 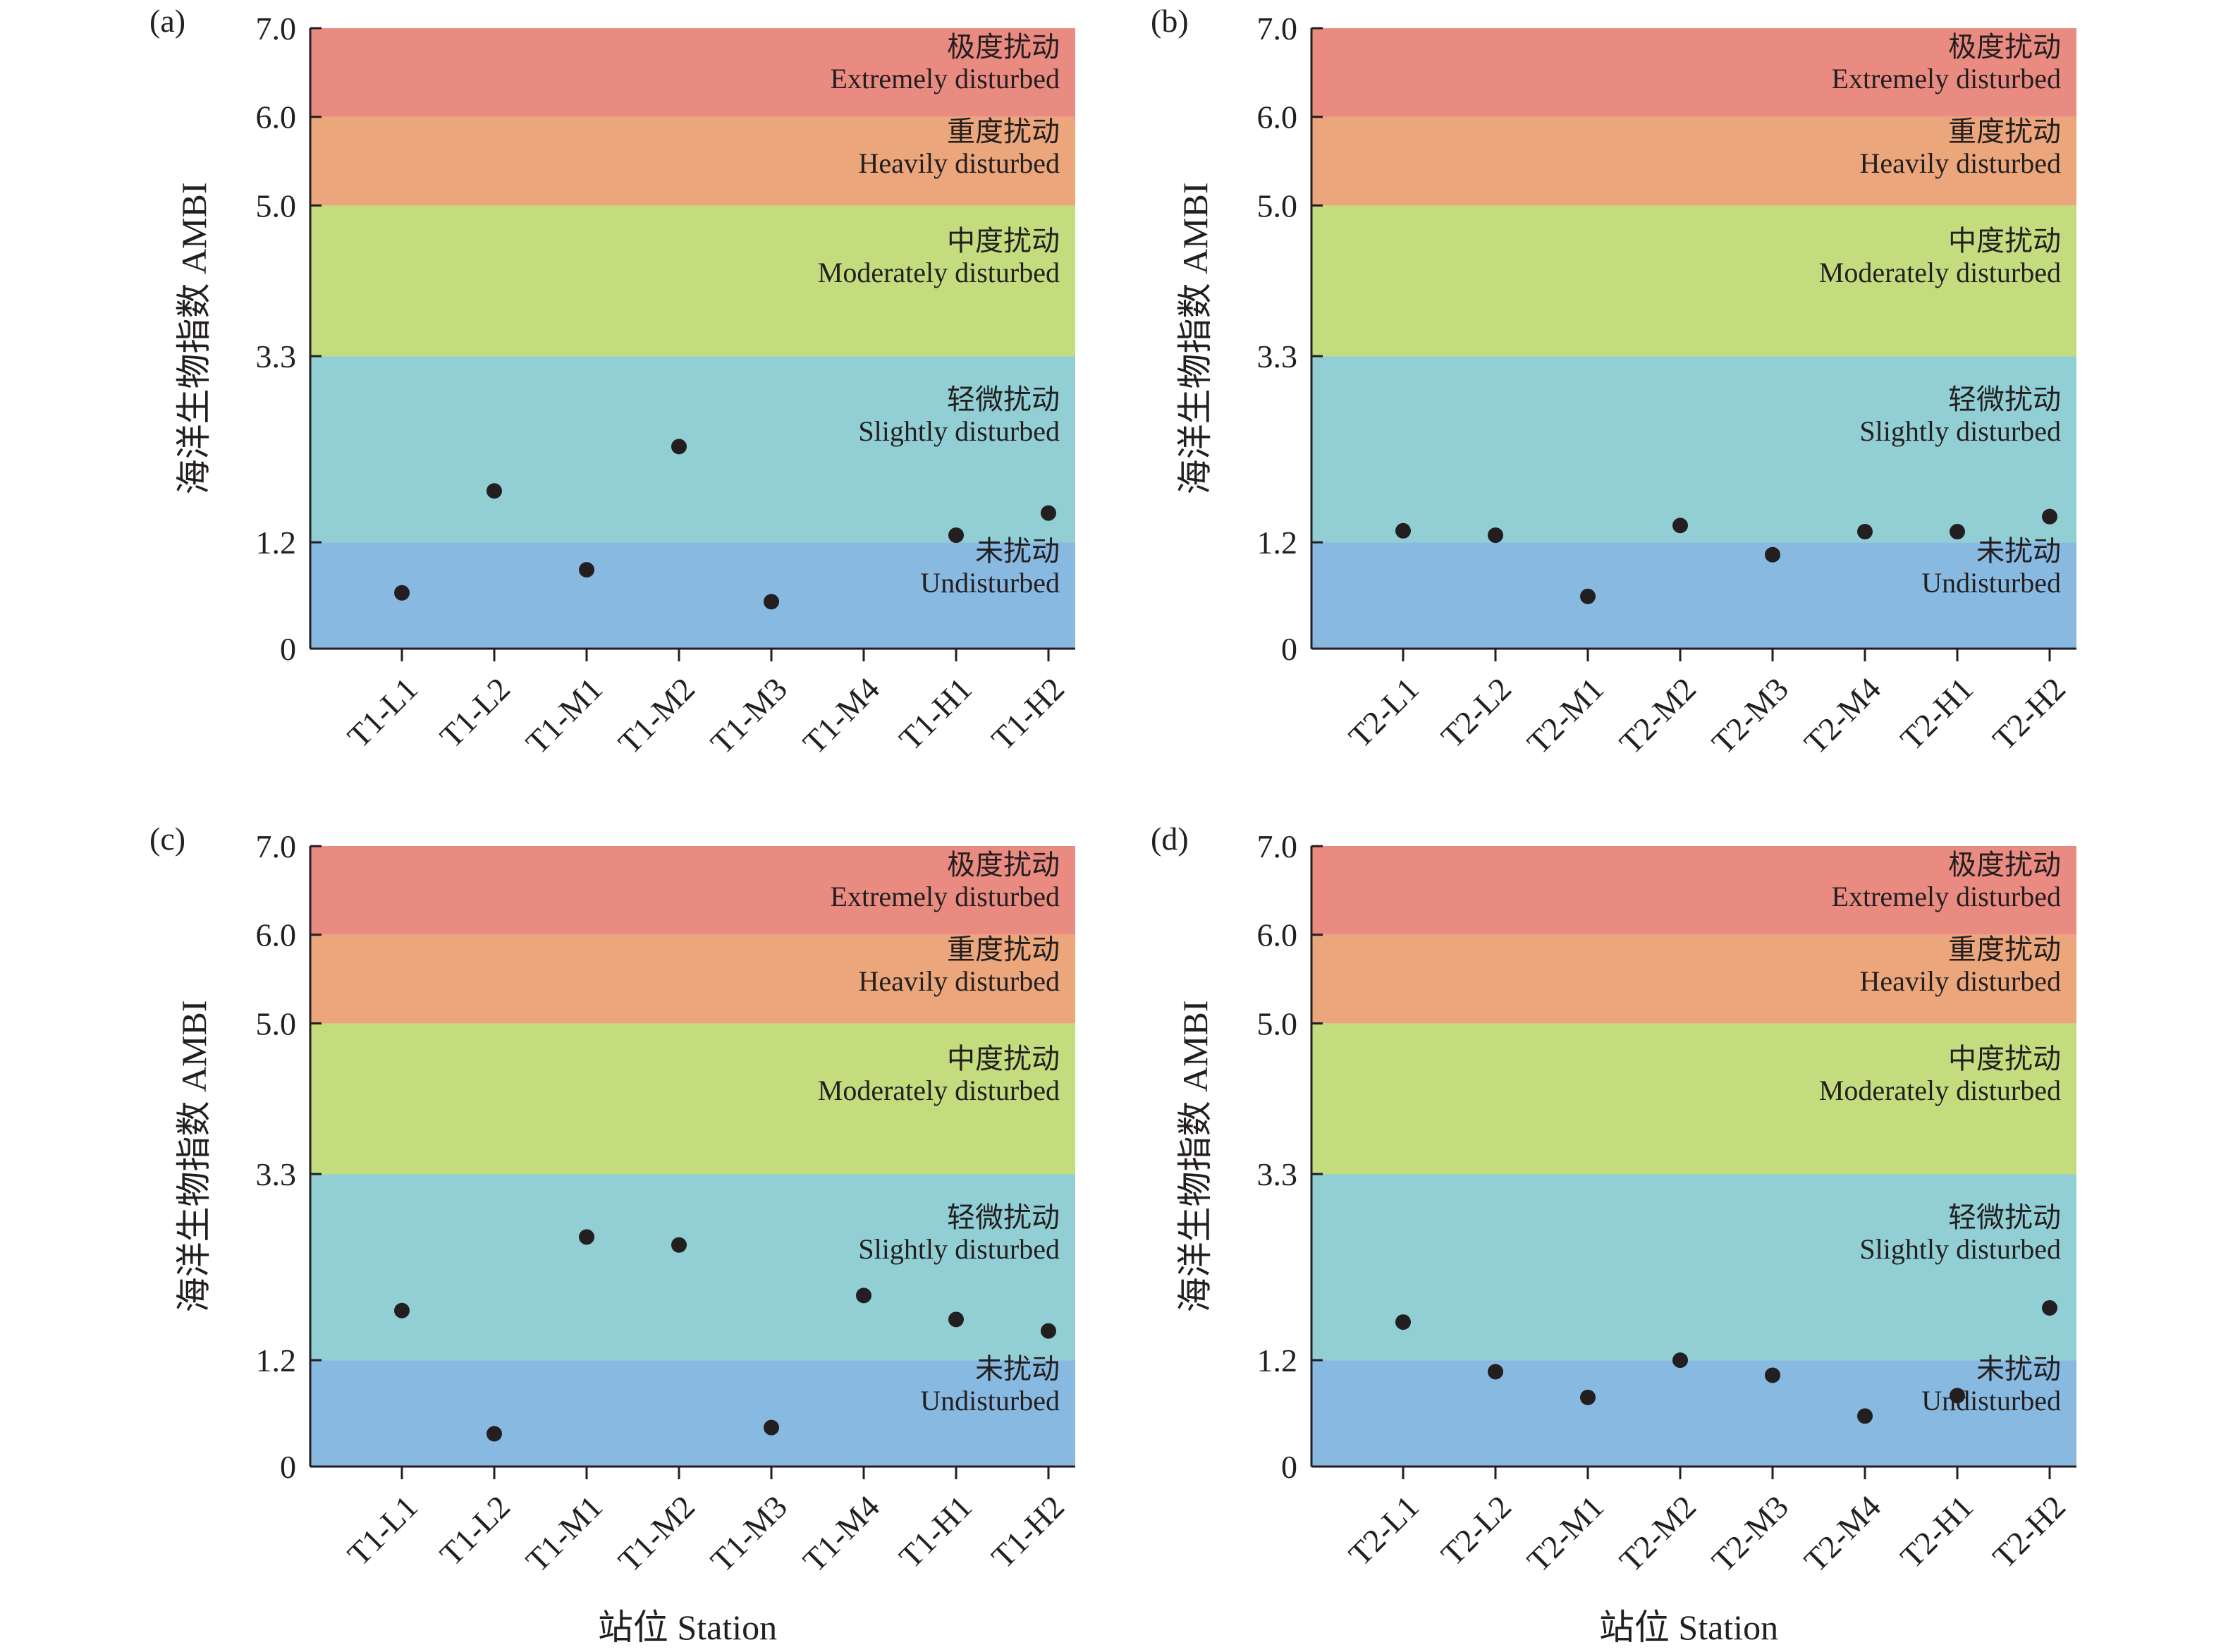 I want to click on panel-label: (a), so click(x=167, y=21).